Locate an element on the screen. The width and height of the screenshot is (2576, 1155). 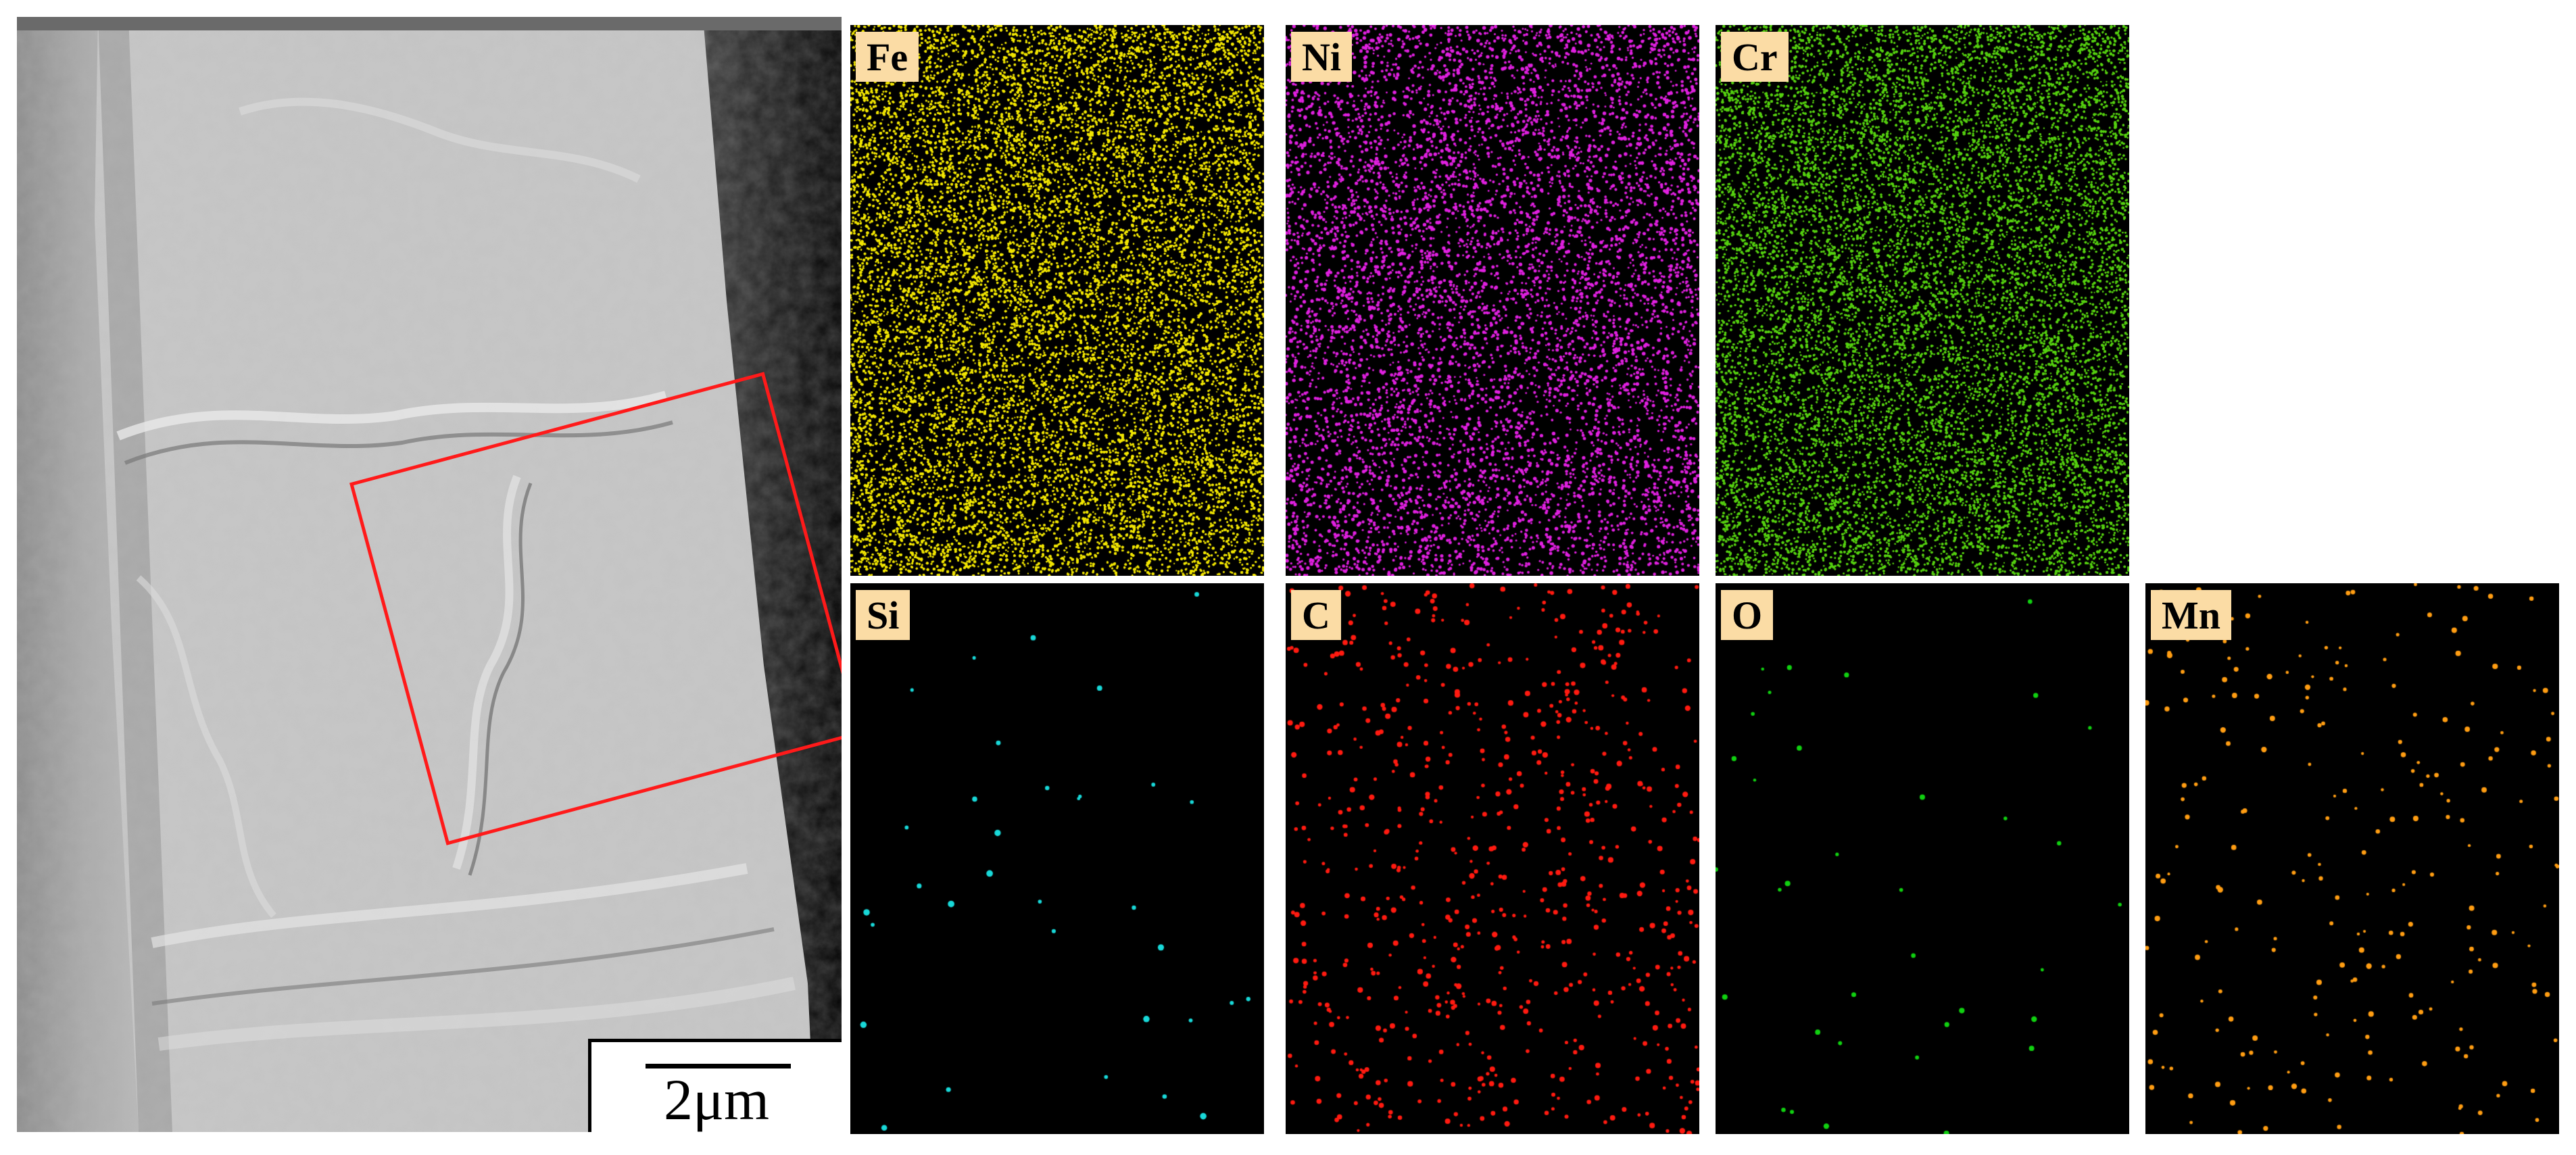
eds-map-c-canvas is located at coordinates (1492, 858).